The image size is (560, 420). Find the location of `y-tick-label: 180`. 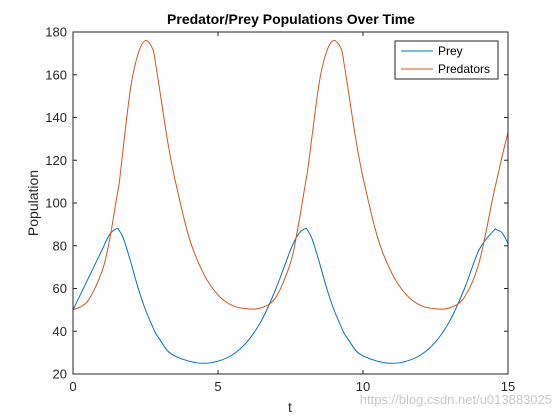

y-tick-label: 180 is located at coordinates (56, 32).